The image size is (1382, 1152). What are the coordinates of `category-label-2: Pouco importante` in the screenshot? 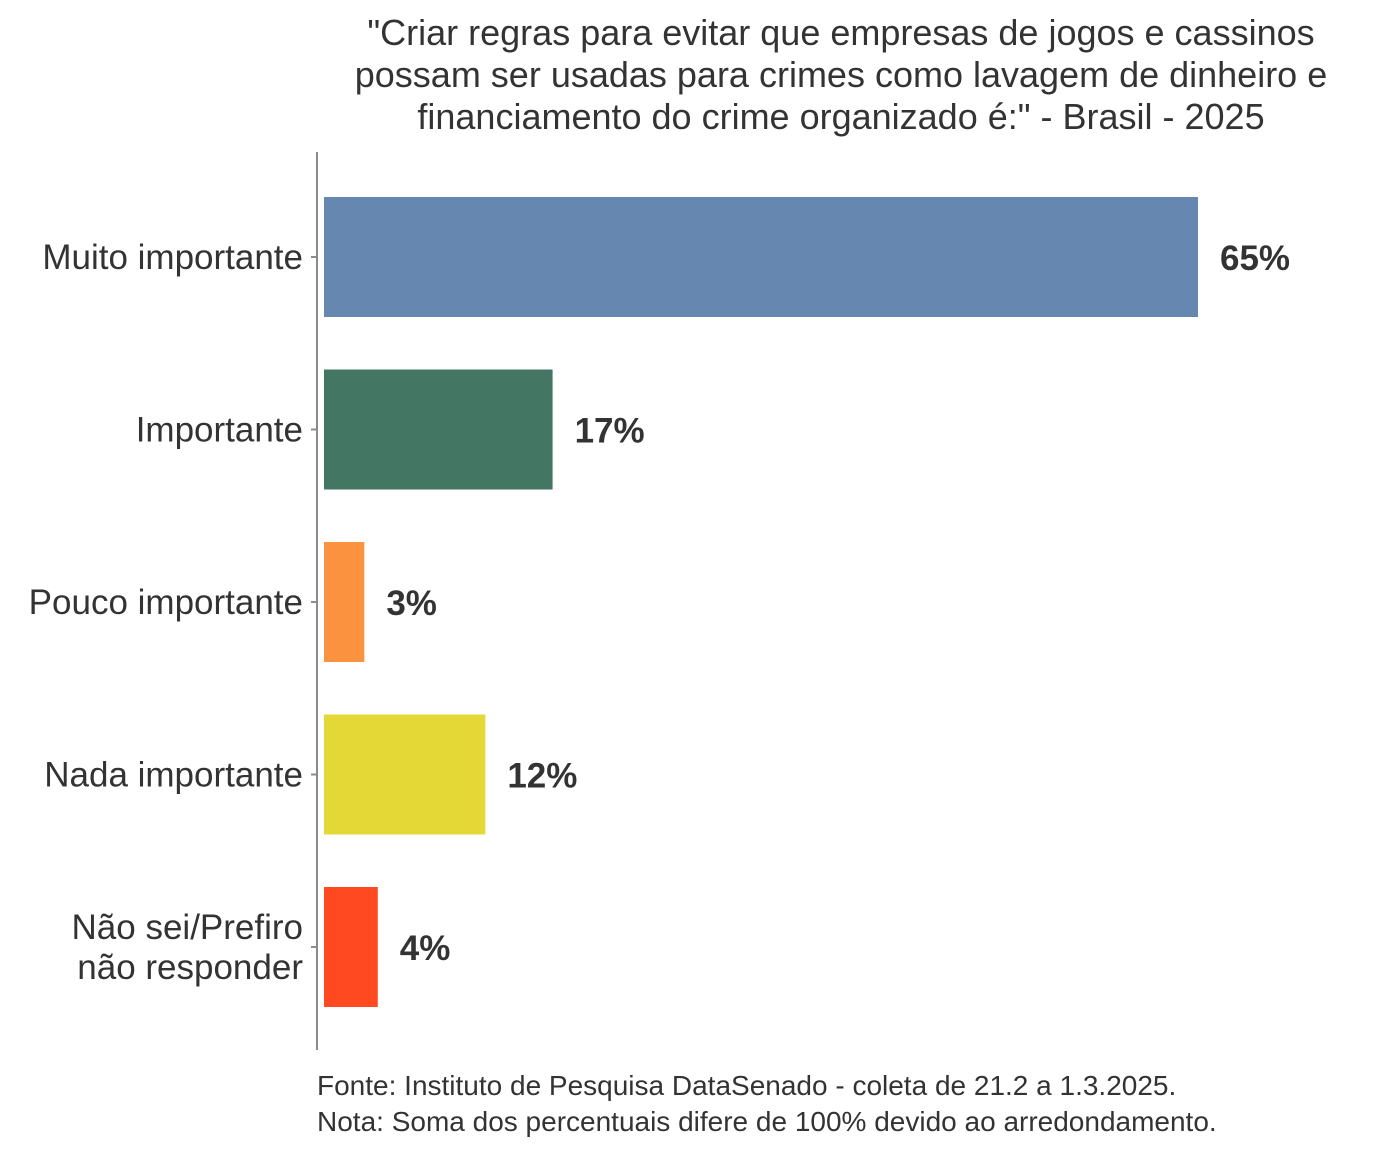 It's located at (166, 602).